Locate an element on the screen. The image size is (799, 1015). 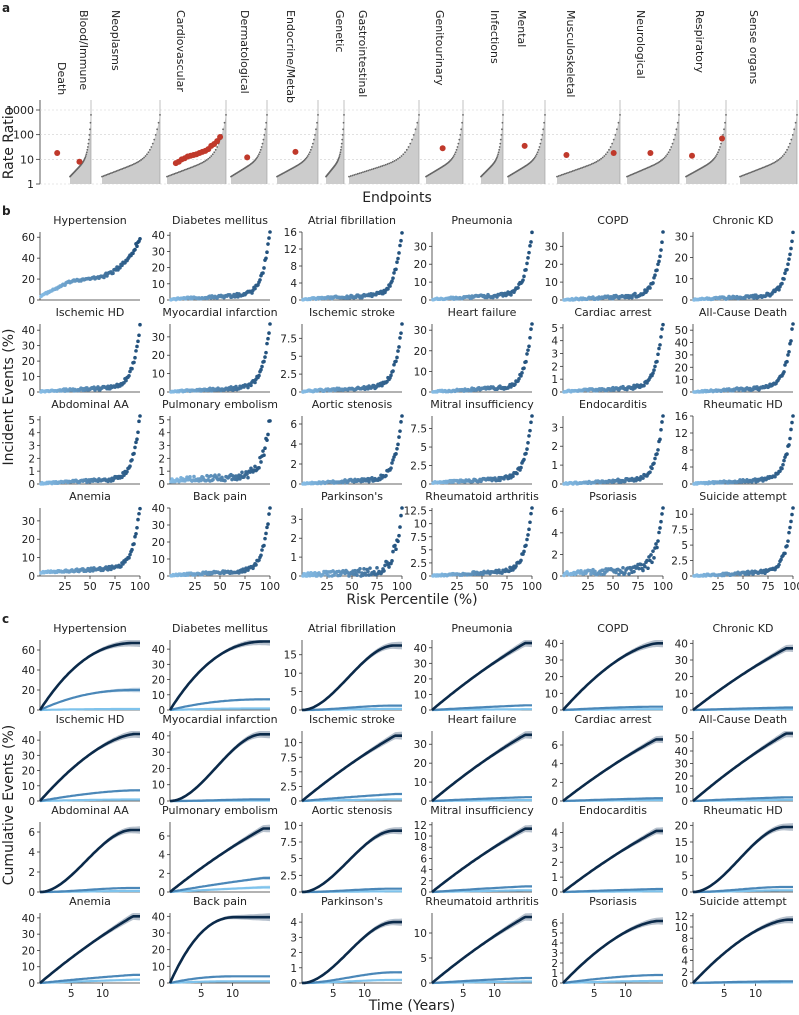
category-label: Gastrointestinal is located at coordinates (362, 53).